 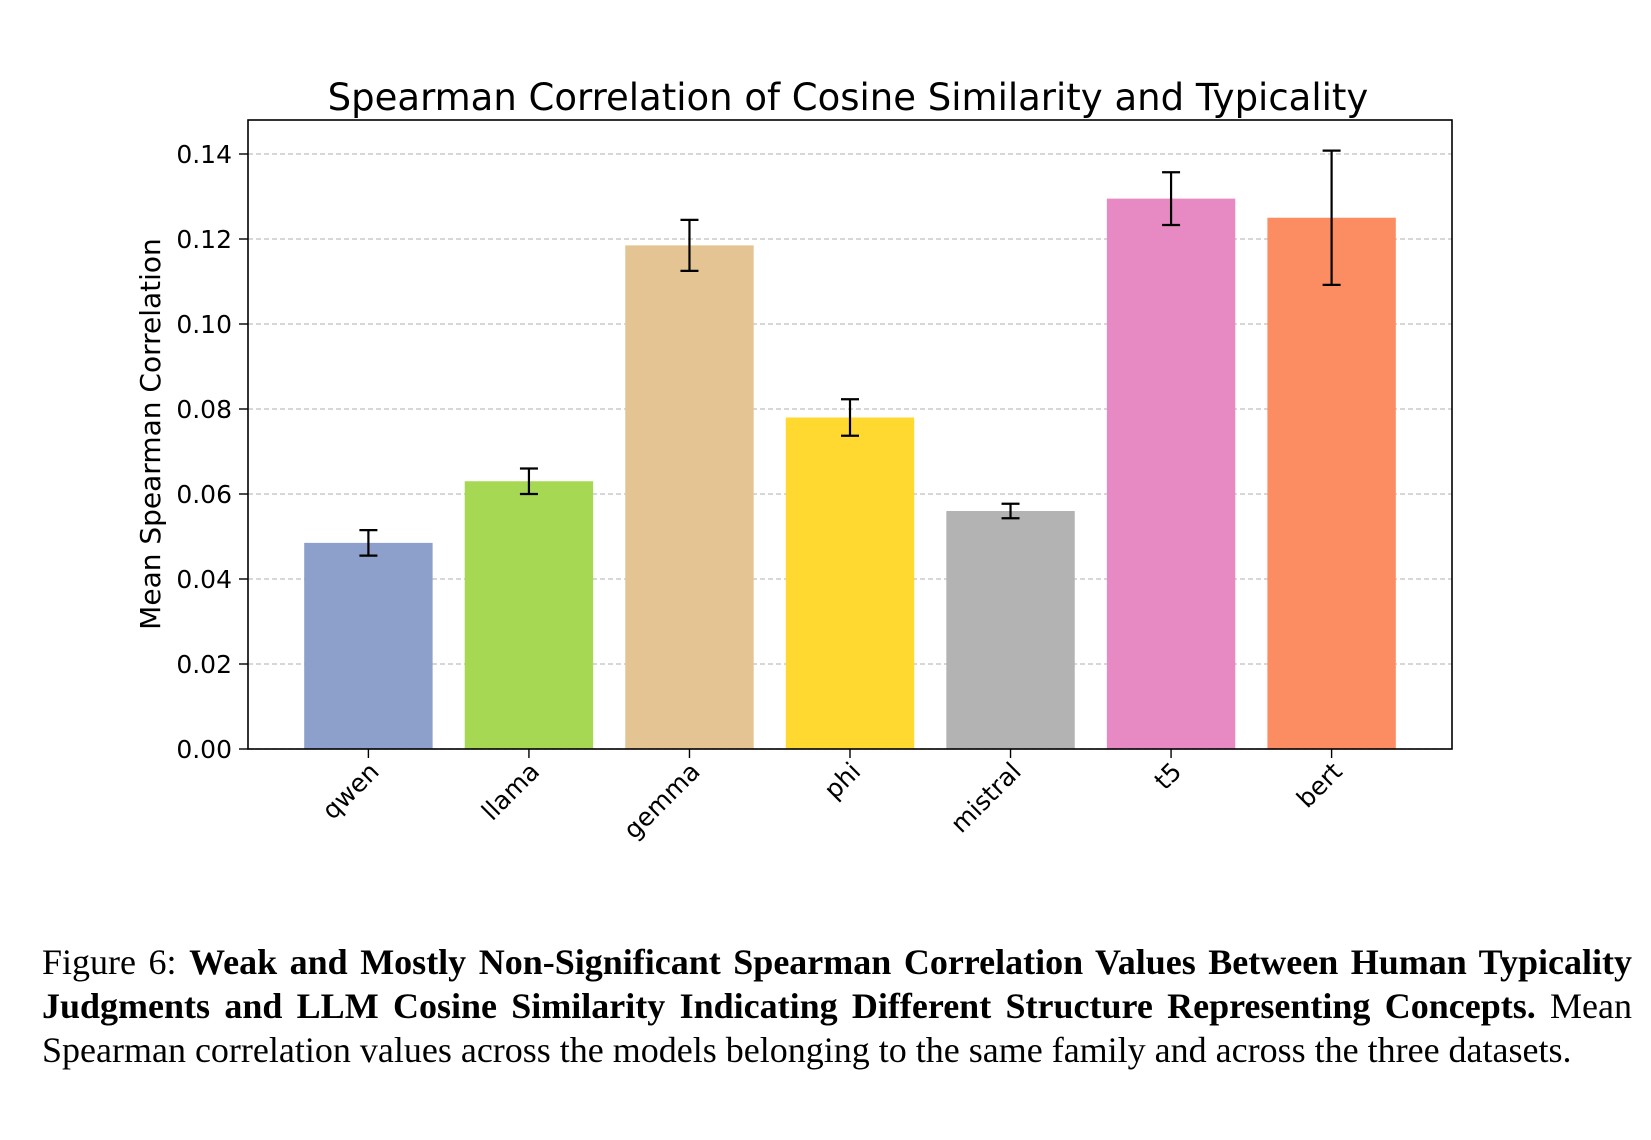 I want to click on y-tick-label: 0.08, so click(x=204, y=409).